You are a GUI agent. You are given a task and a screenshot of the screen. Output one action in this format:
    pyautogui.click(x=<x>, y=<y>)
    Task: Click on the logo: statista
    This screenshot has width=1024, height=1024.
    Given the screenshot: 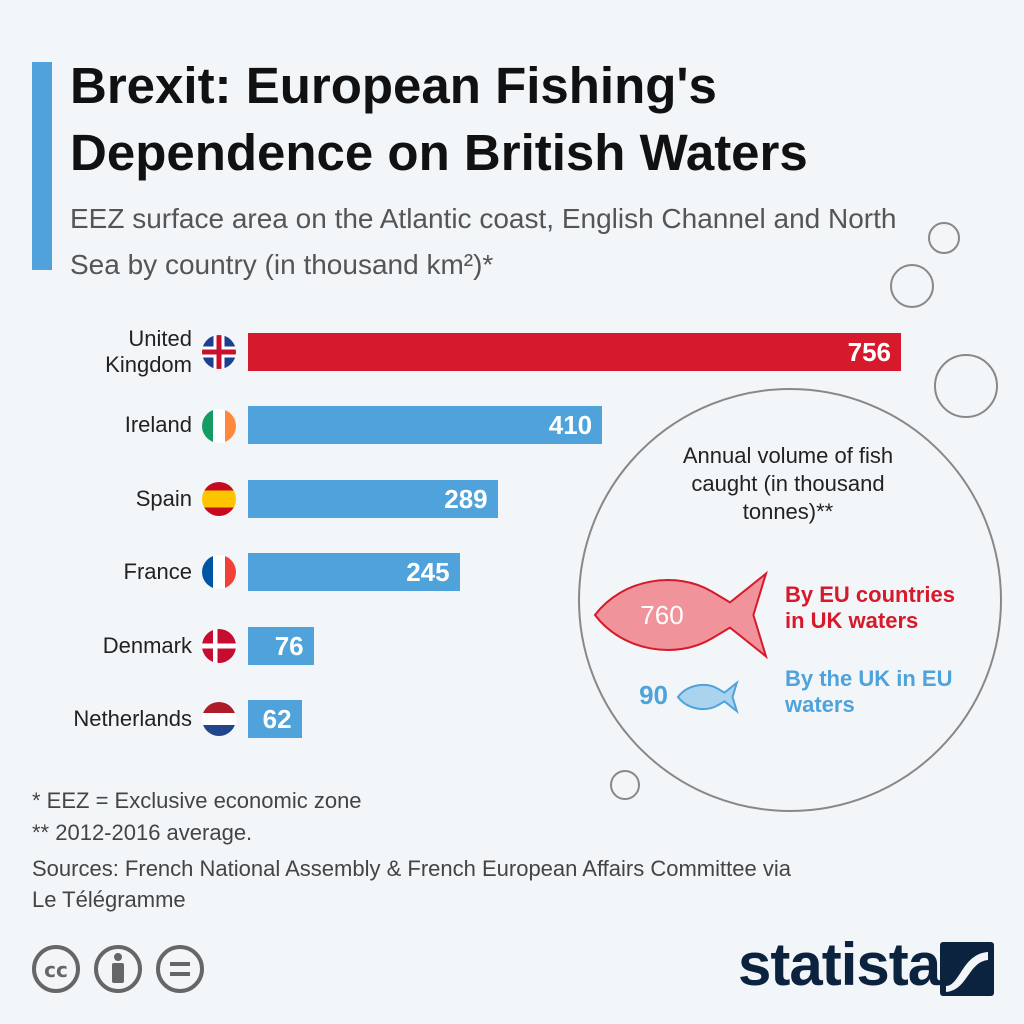 What is the action you would take?
    pyautogui.click(x=839, y=964)
    